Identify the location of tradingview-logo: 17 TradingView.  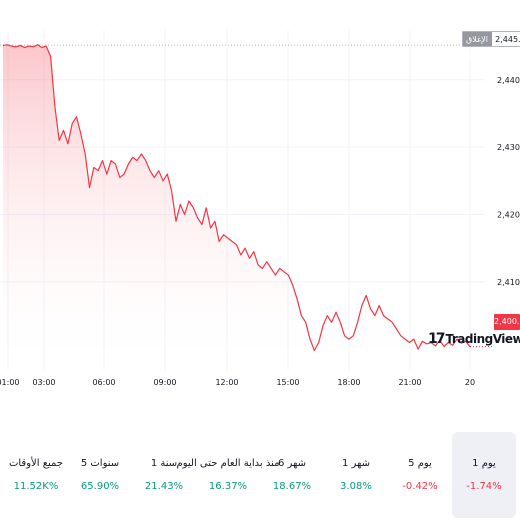
(474, 339).